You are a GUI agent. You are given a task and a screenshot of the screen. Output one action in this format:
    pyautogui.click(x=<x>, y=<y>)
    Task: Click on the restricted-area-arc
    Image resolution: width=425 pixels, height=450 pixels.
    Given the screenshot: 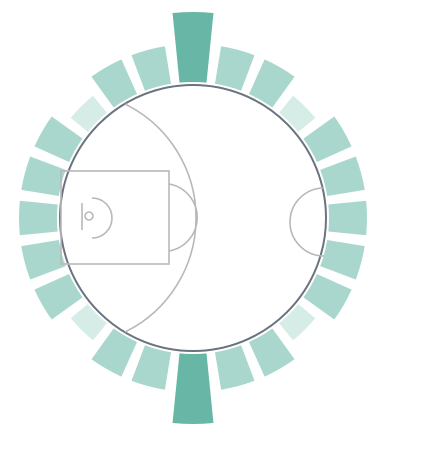 What is the action you would take?
    pyautogui.click(x=102, y=218)
    